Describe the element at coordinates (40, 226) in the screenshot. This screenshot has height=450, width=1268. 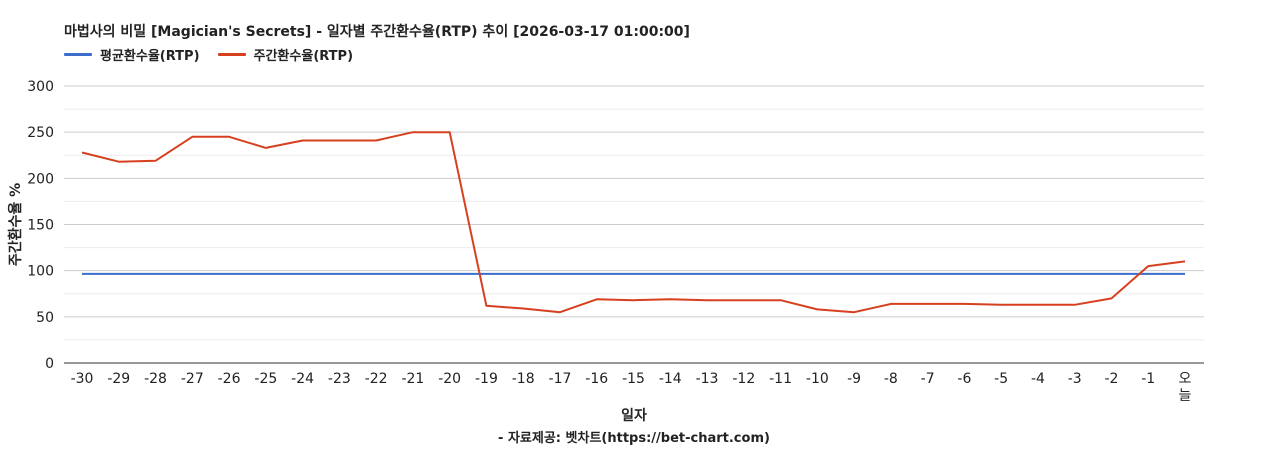
I see `y-tick-label: 150` at that location.